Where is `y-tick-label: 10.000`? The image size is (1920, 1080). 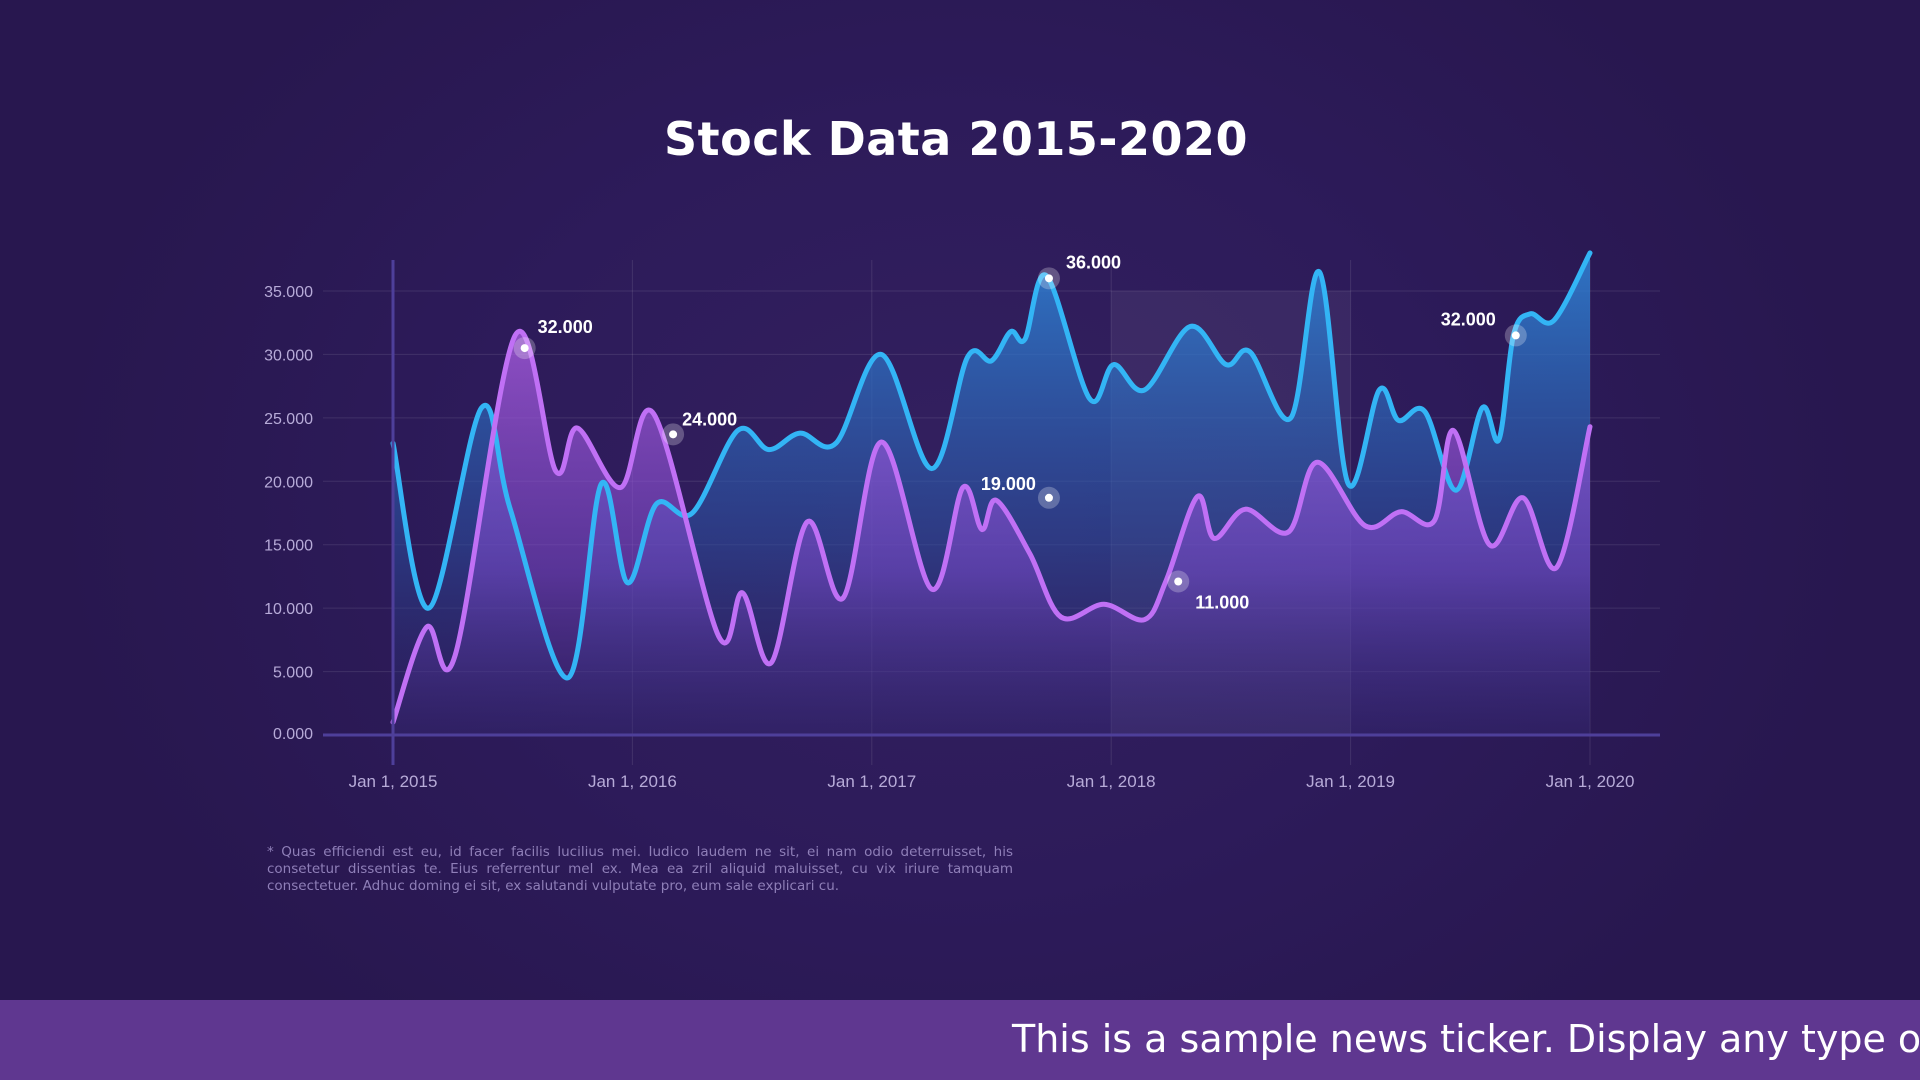 y-tick-label: 10.000 is located at coordinates (288, 609).